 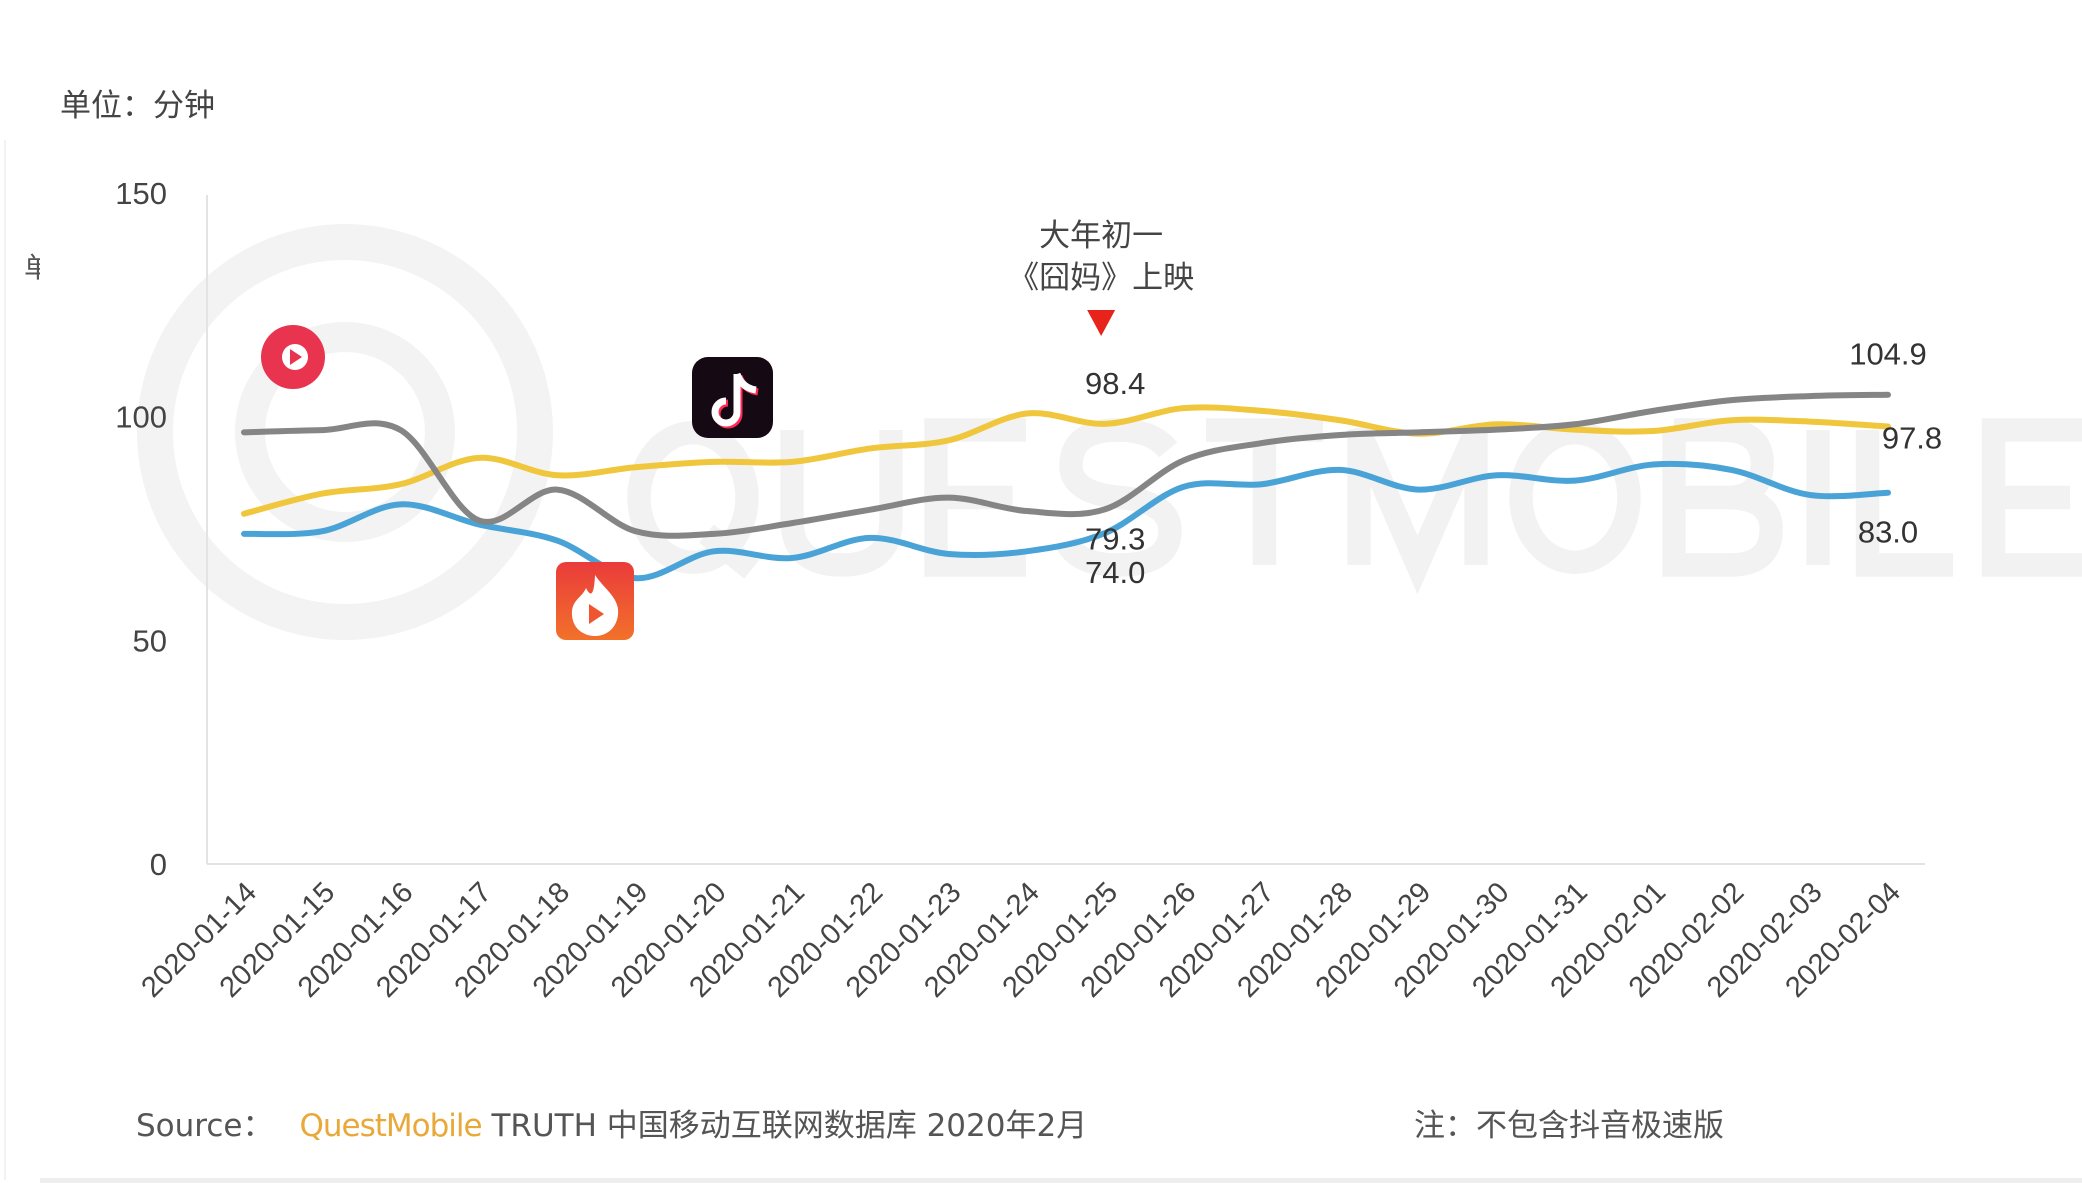 I want to click on brand-name: QuestMobile, so click(x=390, y=1126).